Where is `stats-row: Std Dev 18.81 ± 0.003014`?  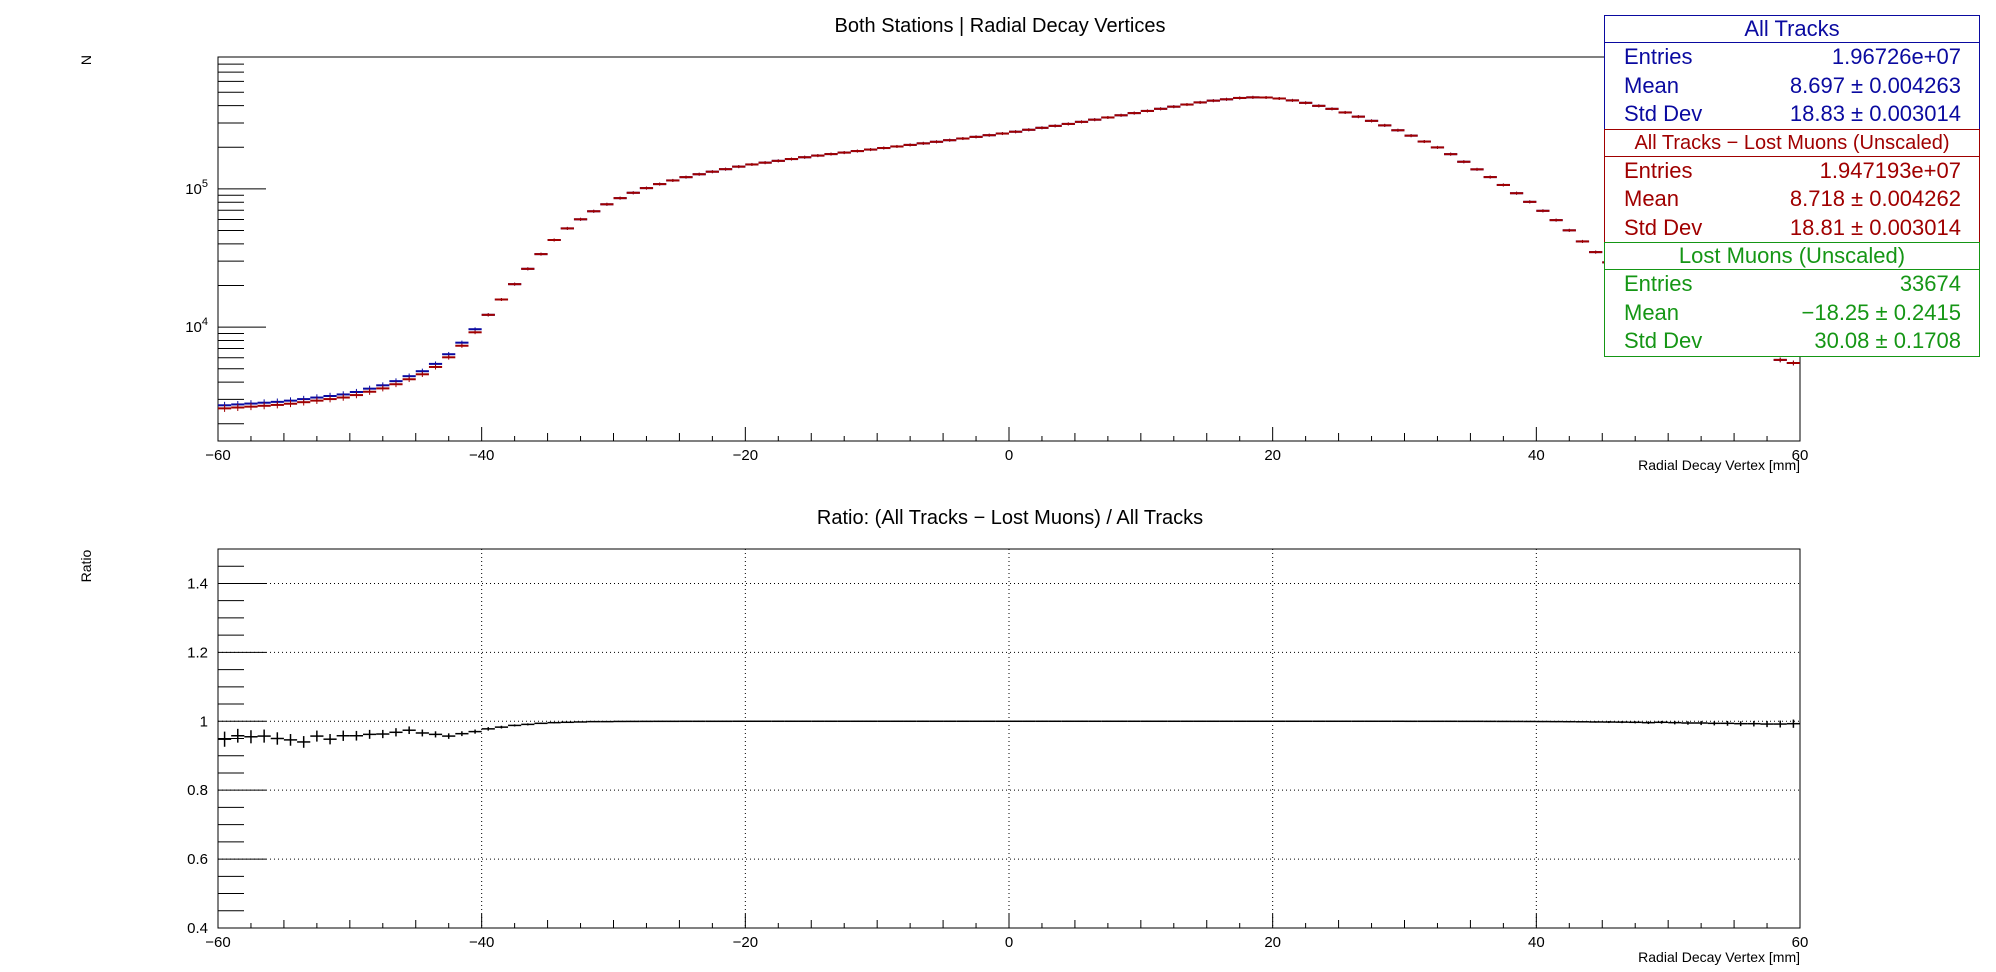 stats-row: Std Dev 18.81 ± 0.003014 is located at coordinates (1792, 228).